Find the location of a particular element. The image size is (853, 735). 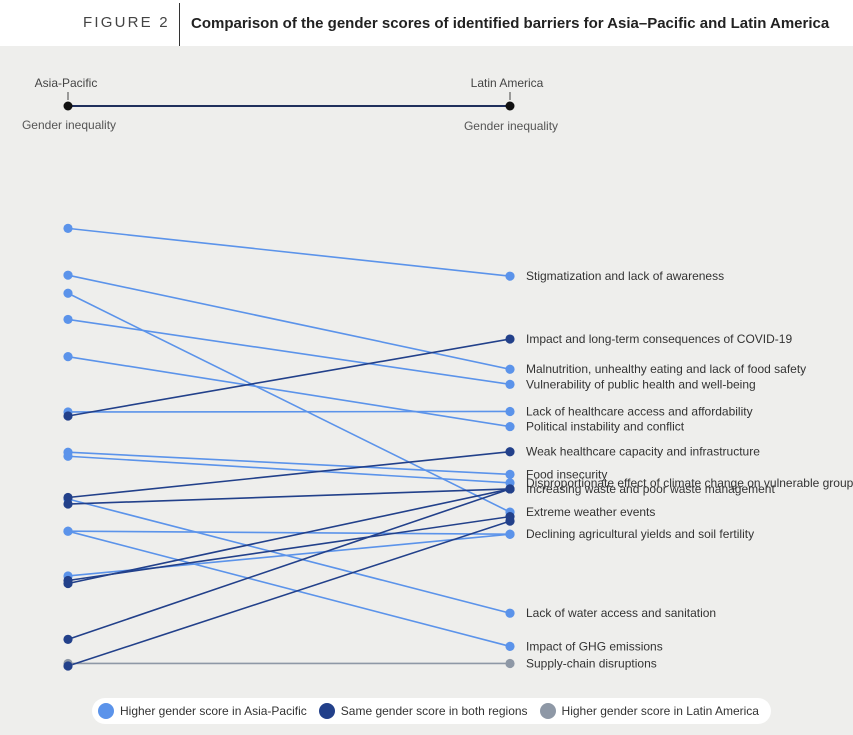

right-region-dot is located at coordinates (510, 106).